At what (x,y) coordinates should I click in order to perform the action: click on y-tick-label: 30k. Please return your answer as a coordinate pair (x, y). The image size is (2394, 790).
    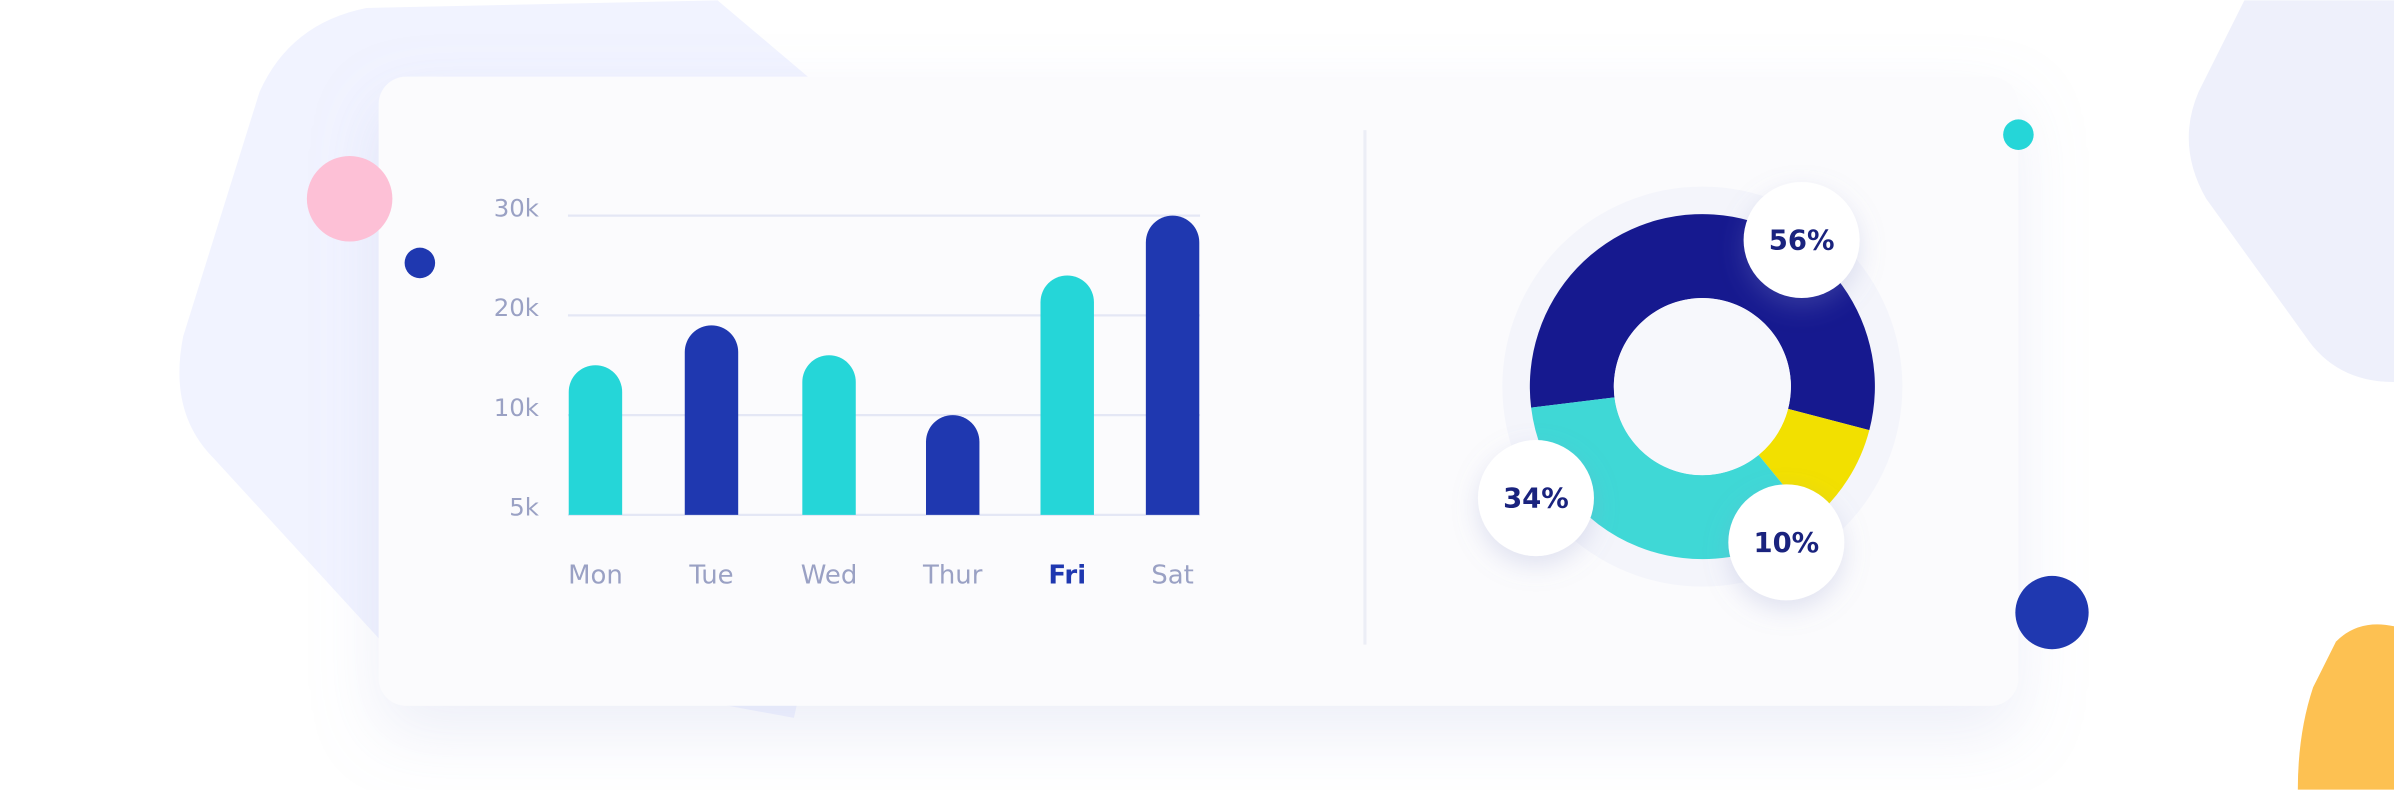
    Looking at the image, I should click on (517, 207).